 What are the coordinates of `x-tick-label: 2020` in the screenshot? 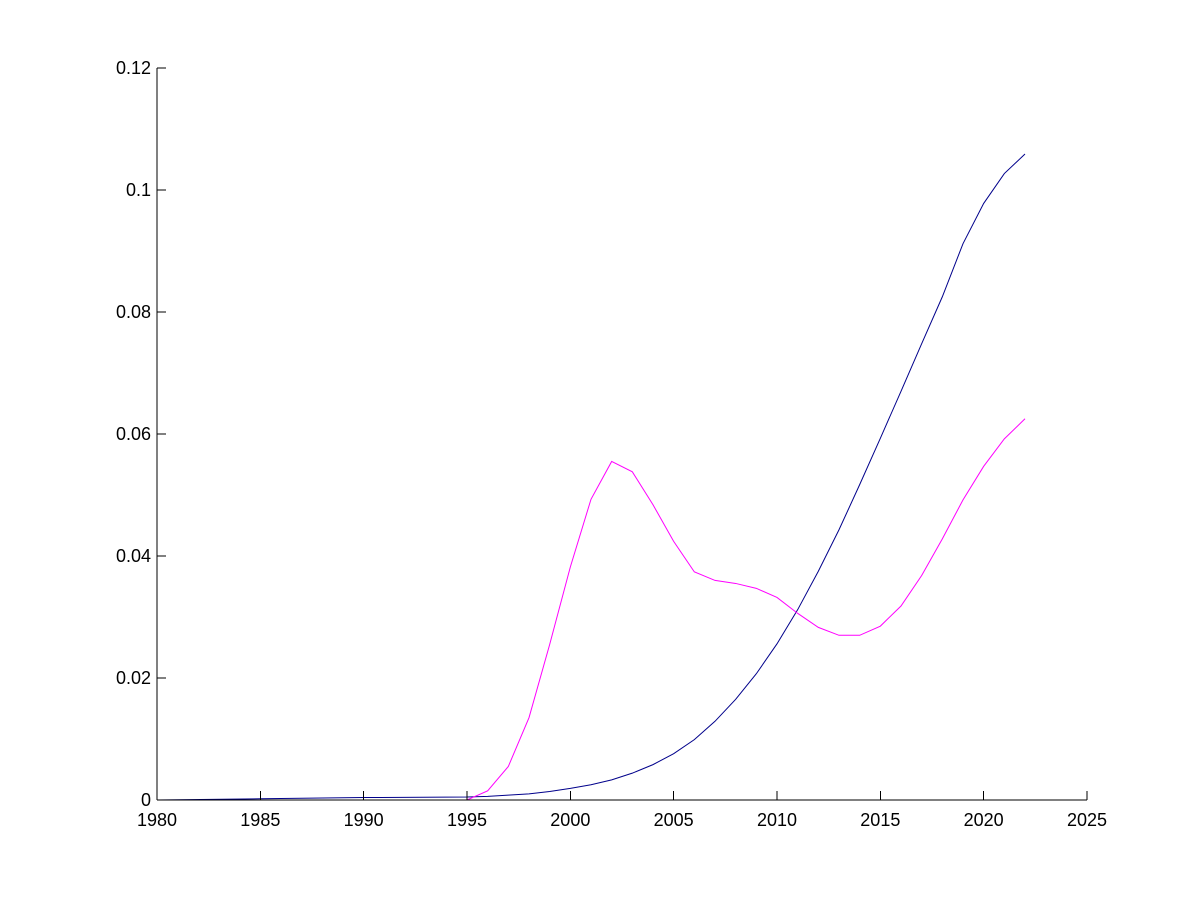 It's located at (984, 820).